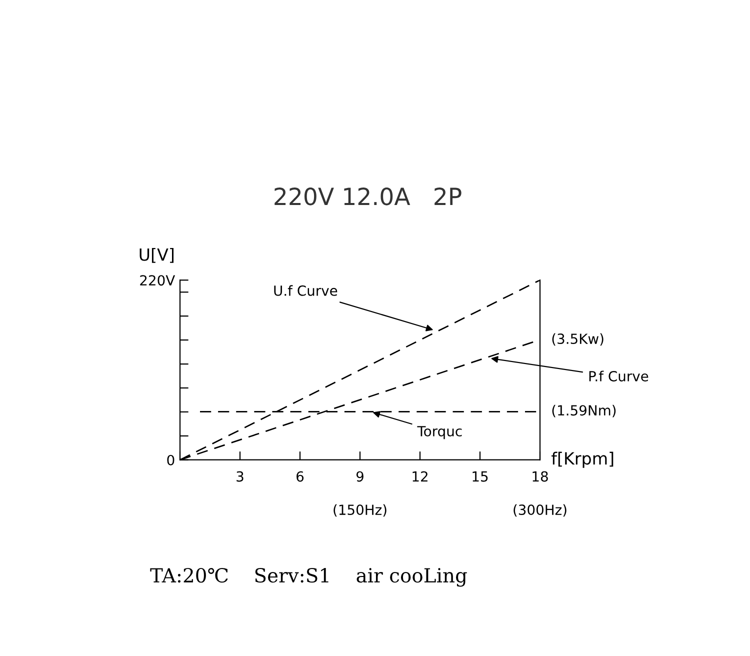 Image resolution: width=750 pixels, height=656 pixels. What do you see at coordinates (480, 476) in the screenshot?
I see `x-tick-label: 15` at bounding box center [480, 476].